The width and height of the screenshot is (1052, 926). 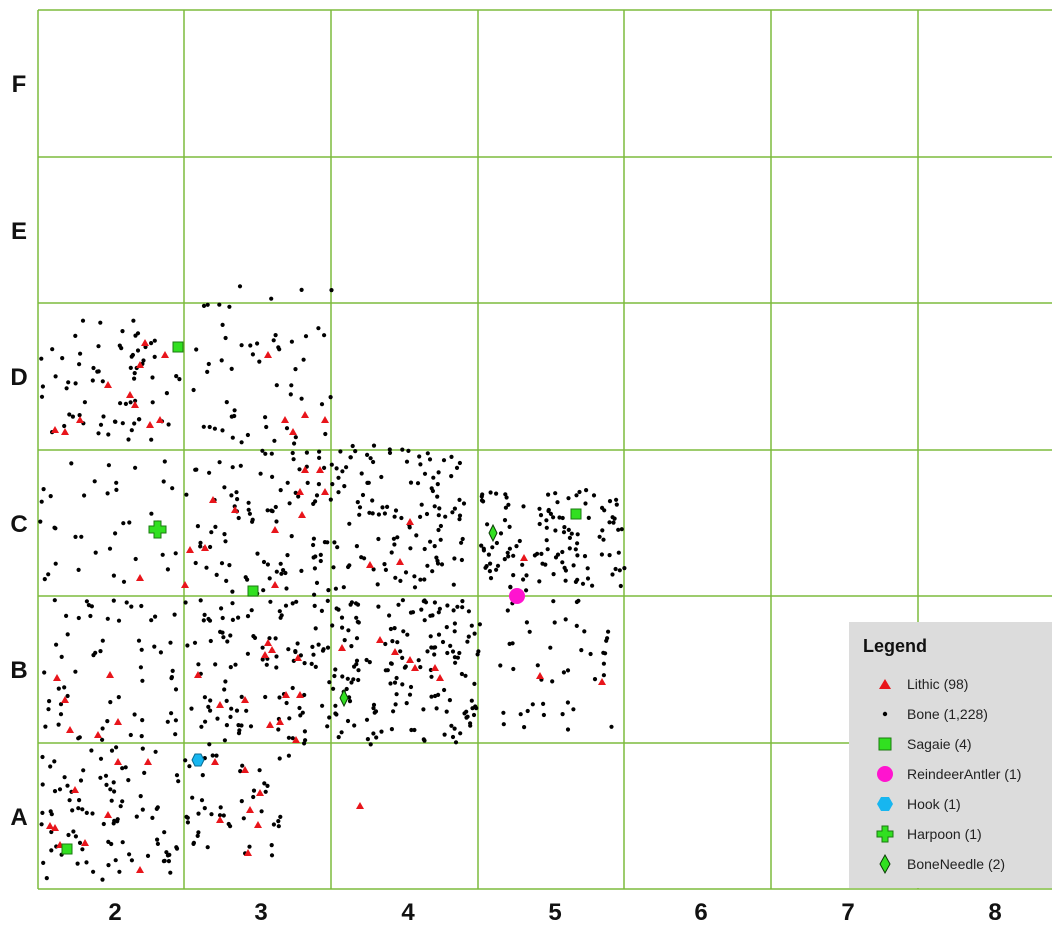 I want to click on column-label-8: 8, so click(x=994, y=912).